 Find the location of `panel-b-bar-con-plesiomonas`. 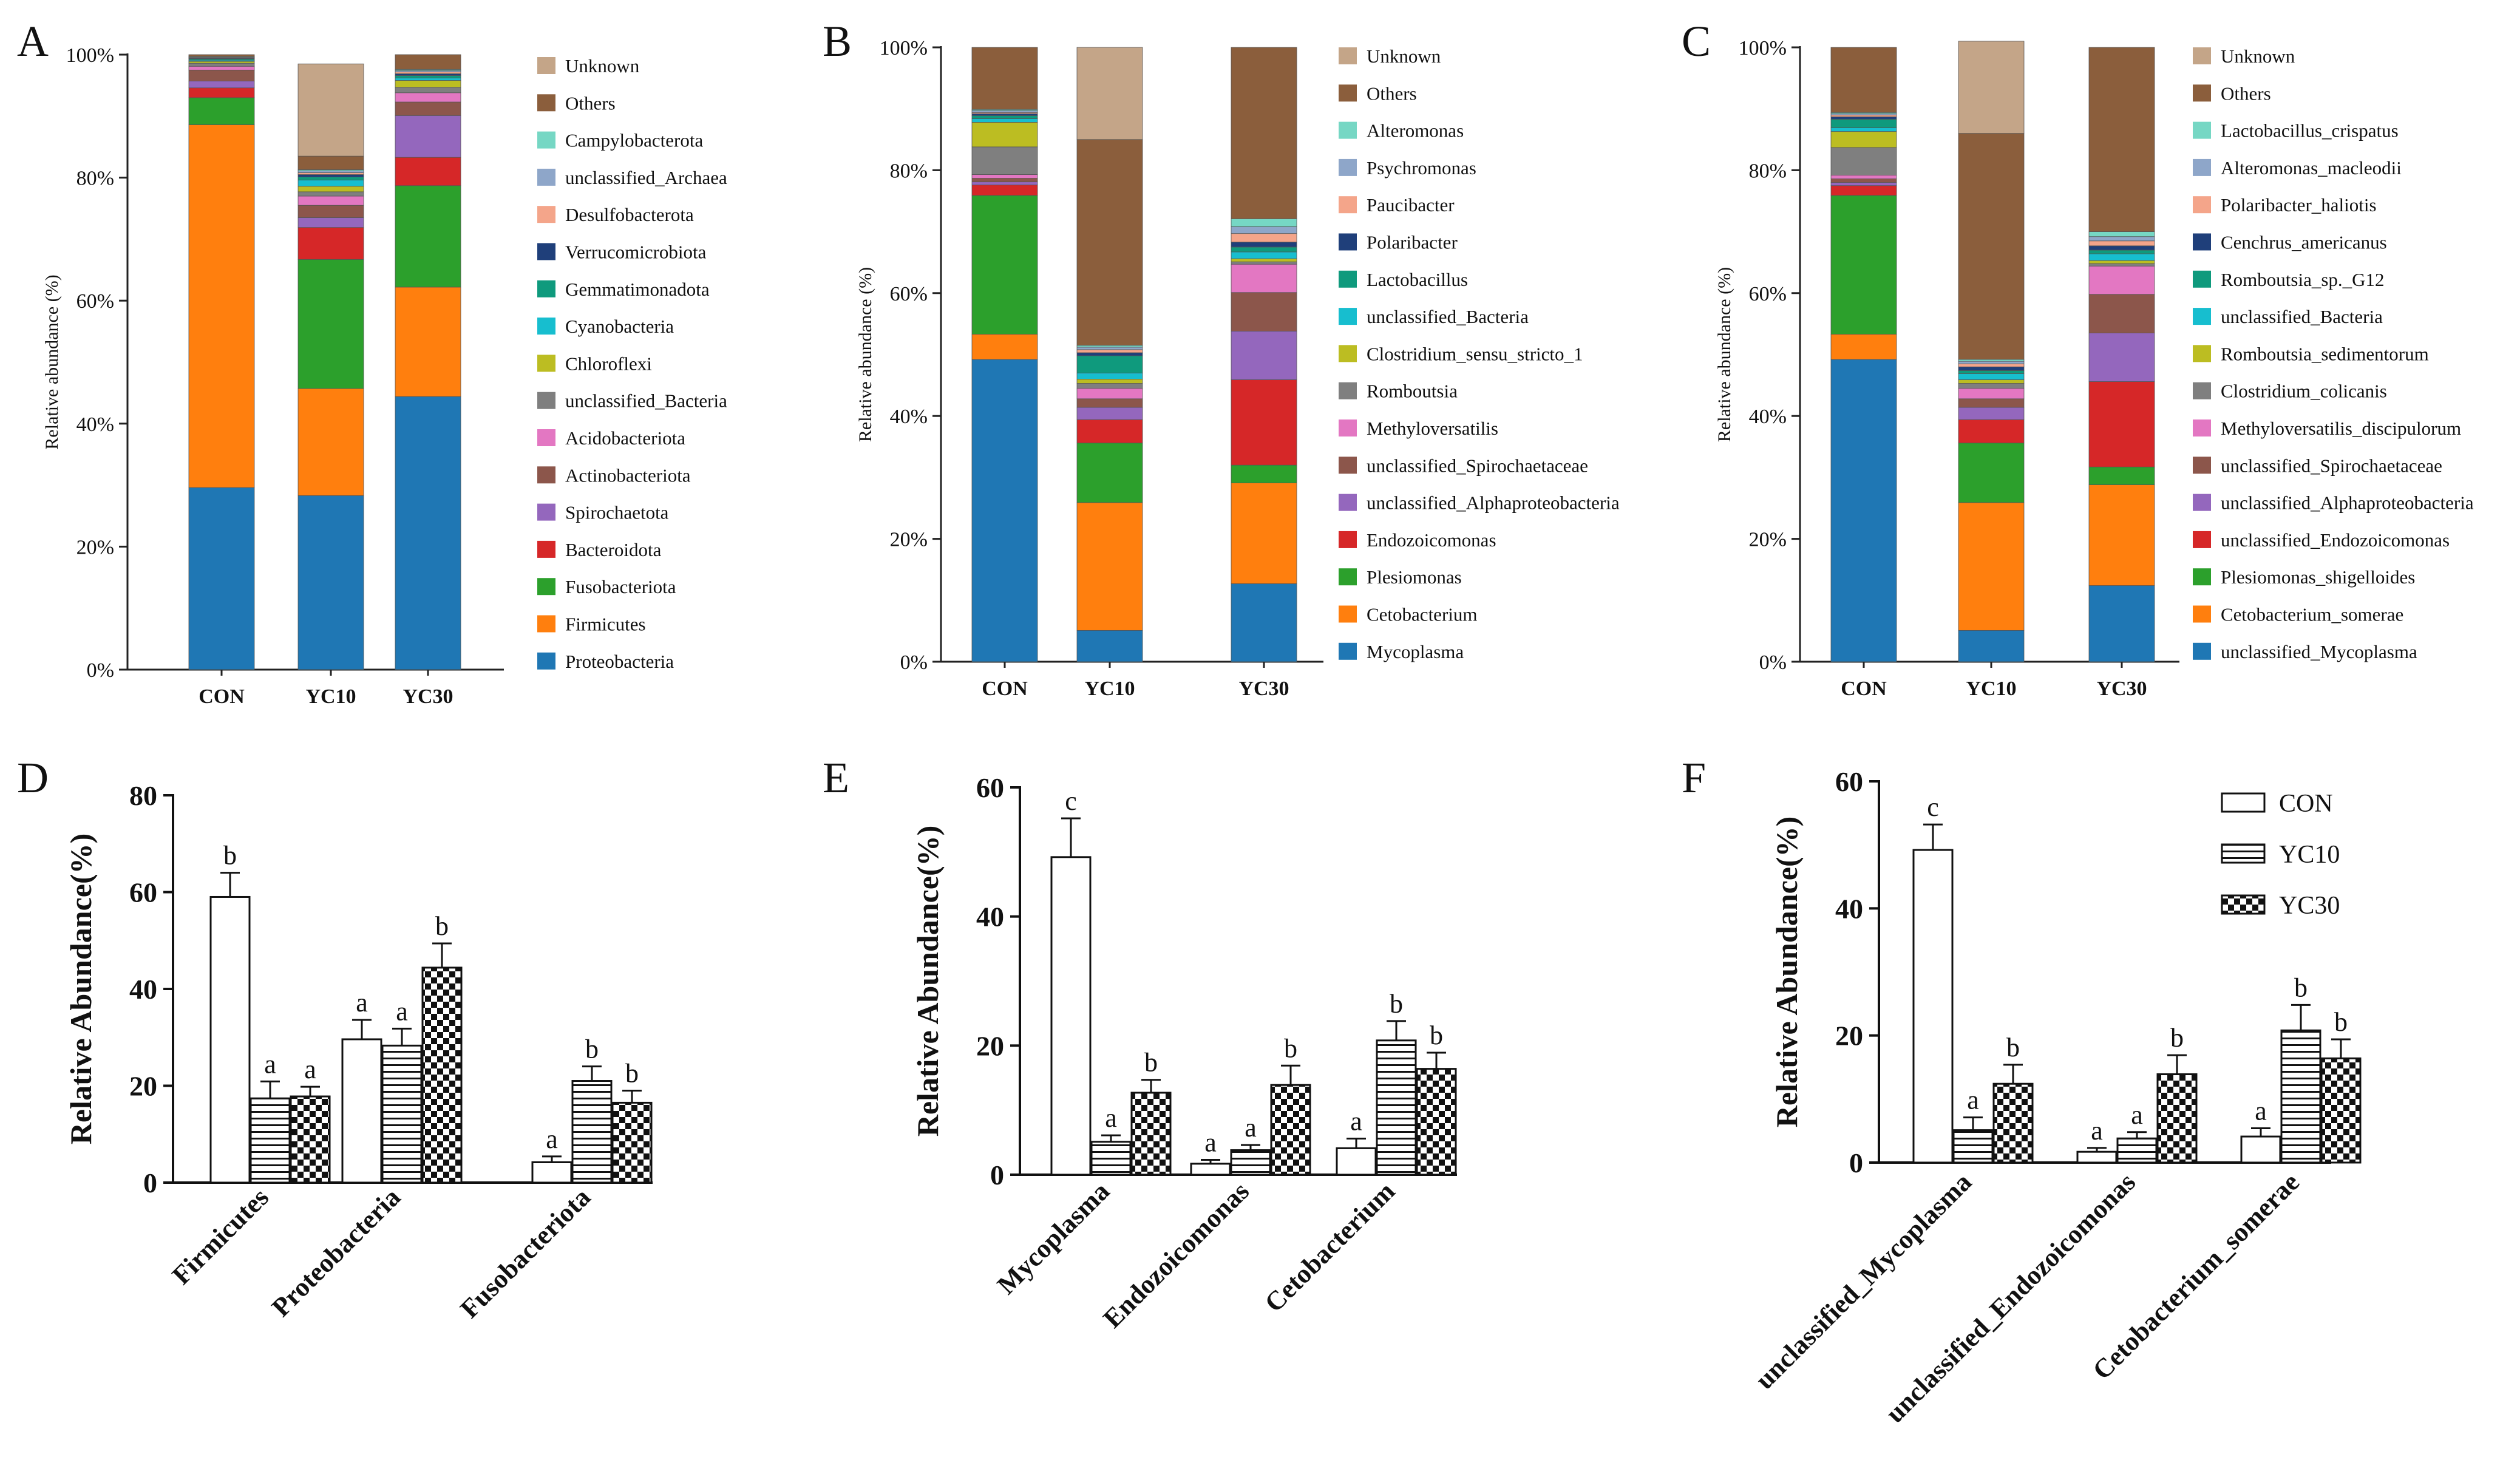

panel-b-bar-con-plesiomonas is located at coordinates (1004, 265).